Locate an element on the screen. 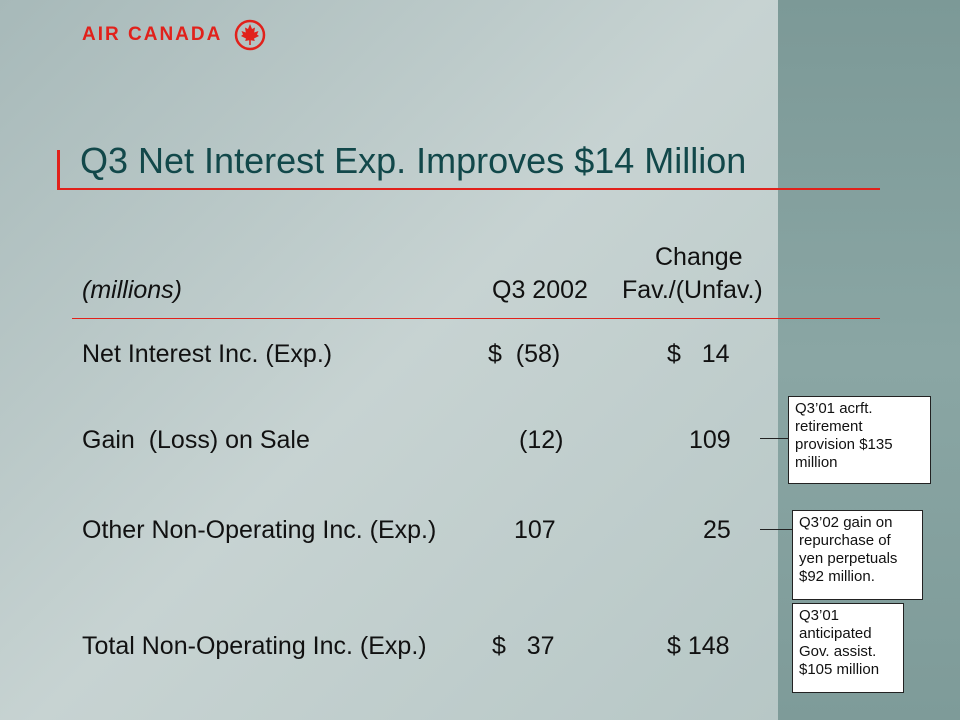 The height and width of the screenshot is (720, 960). row-change-total-non-operating: $ 148 is located at coordinates (698, 646).